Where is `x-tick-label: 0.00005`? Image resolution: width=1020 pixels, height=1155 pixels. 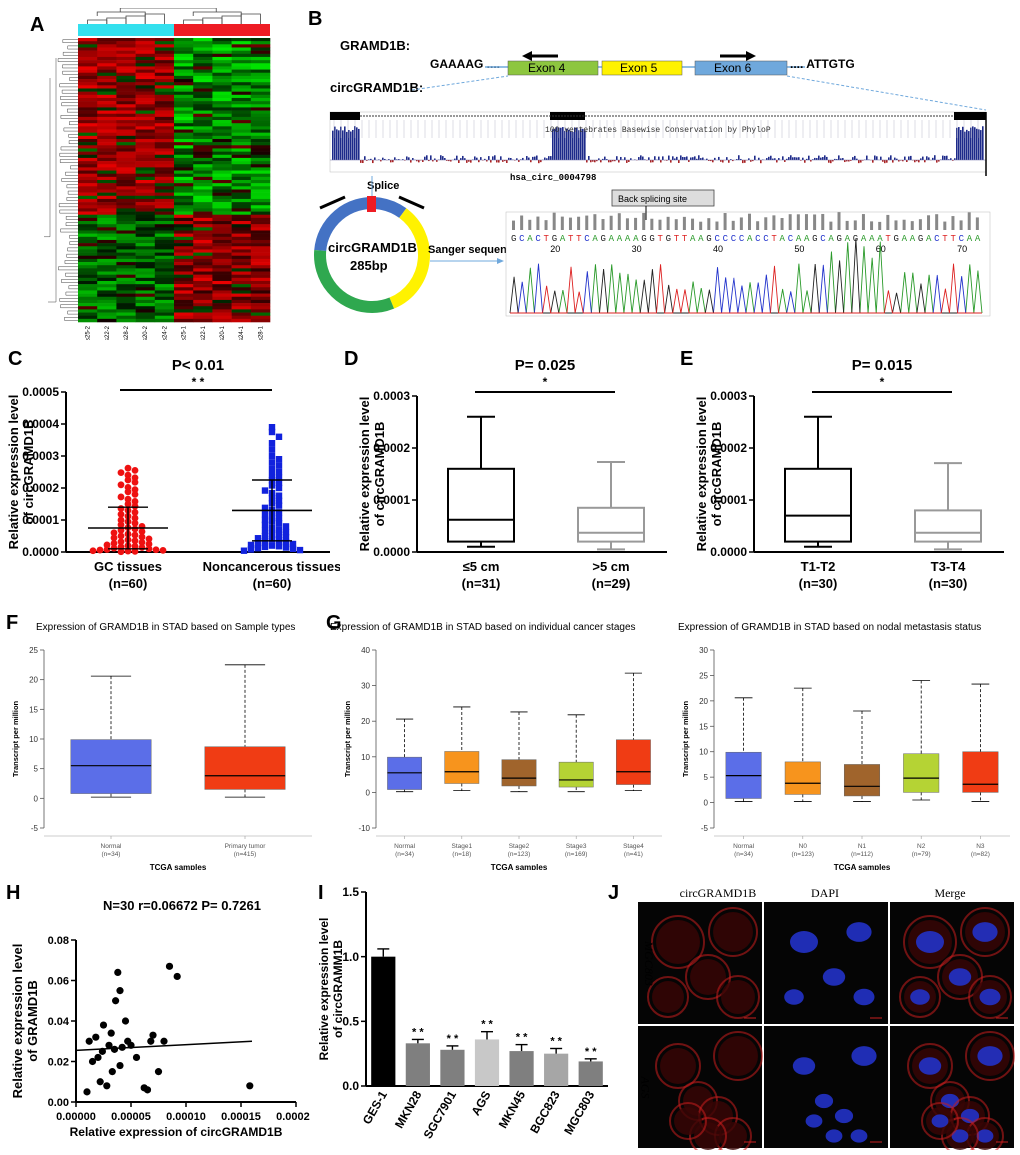 x-tick-label: 0.00005 is located at coordinates (131, 1117).